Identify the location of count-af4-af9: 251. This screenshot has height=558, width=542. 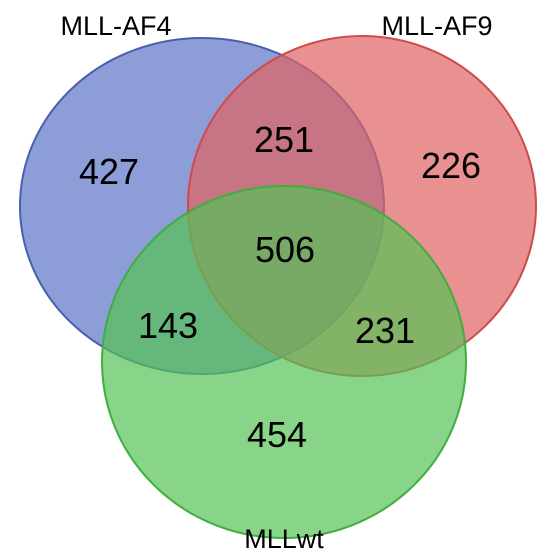
(284, 139).